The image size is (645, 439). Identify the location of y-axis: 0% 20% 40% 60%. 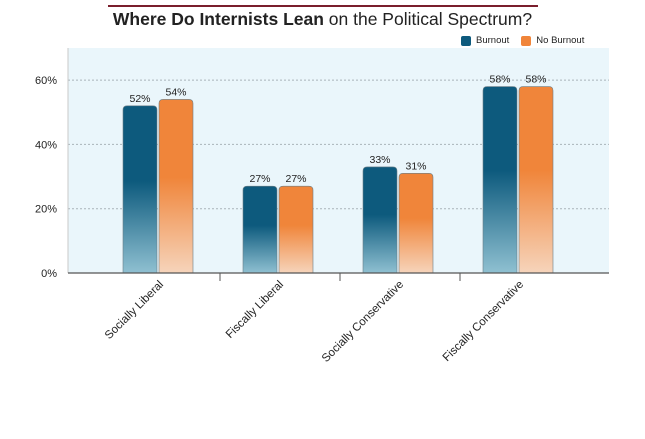
(52, 164).